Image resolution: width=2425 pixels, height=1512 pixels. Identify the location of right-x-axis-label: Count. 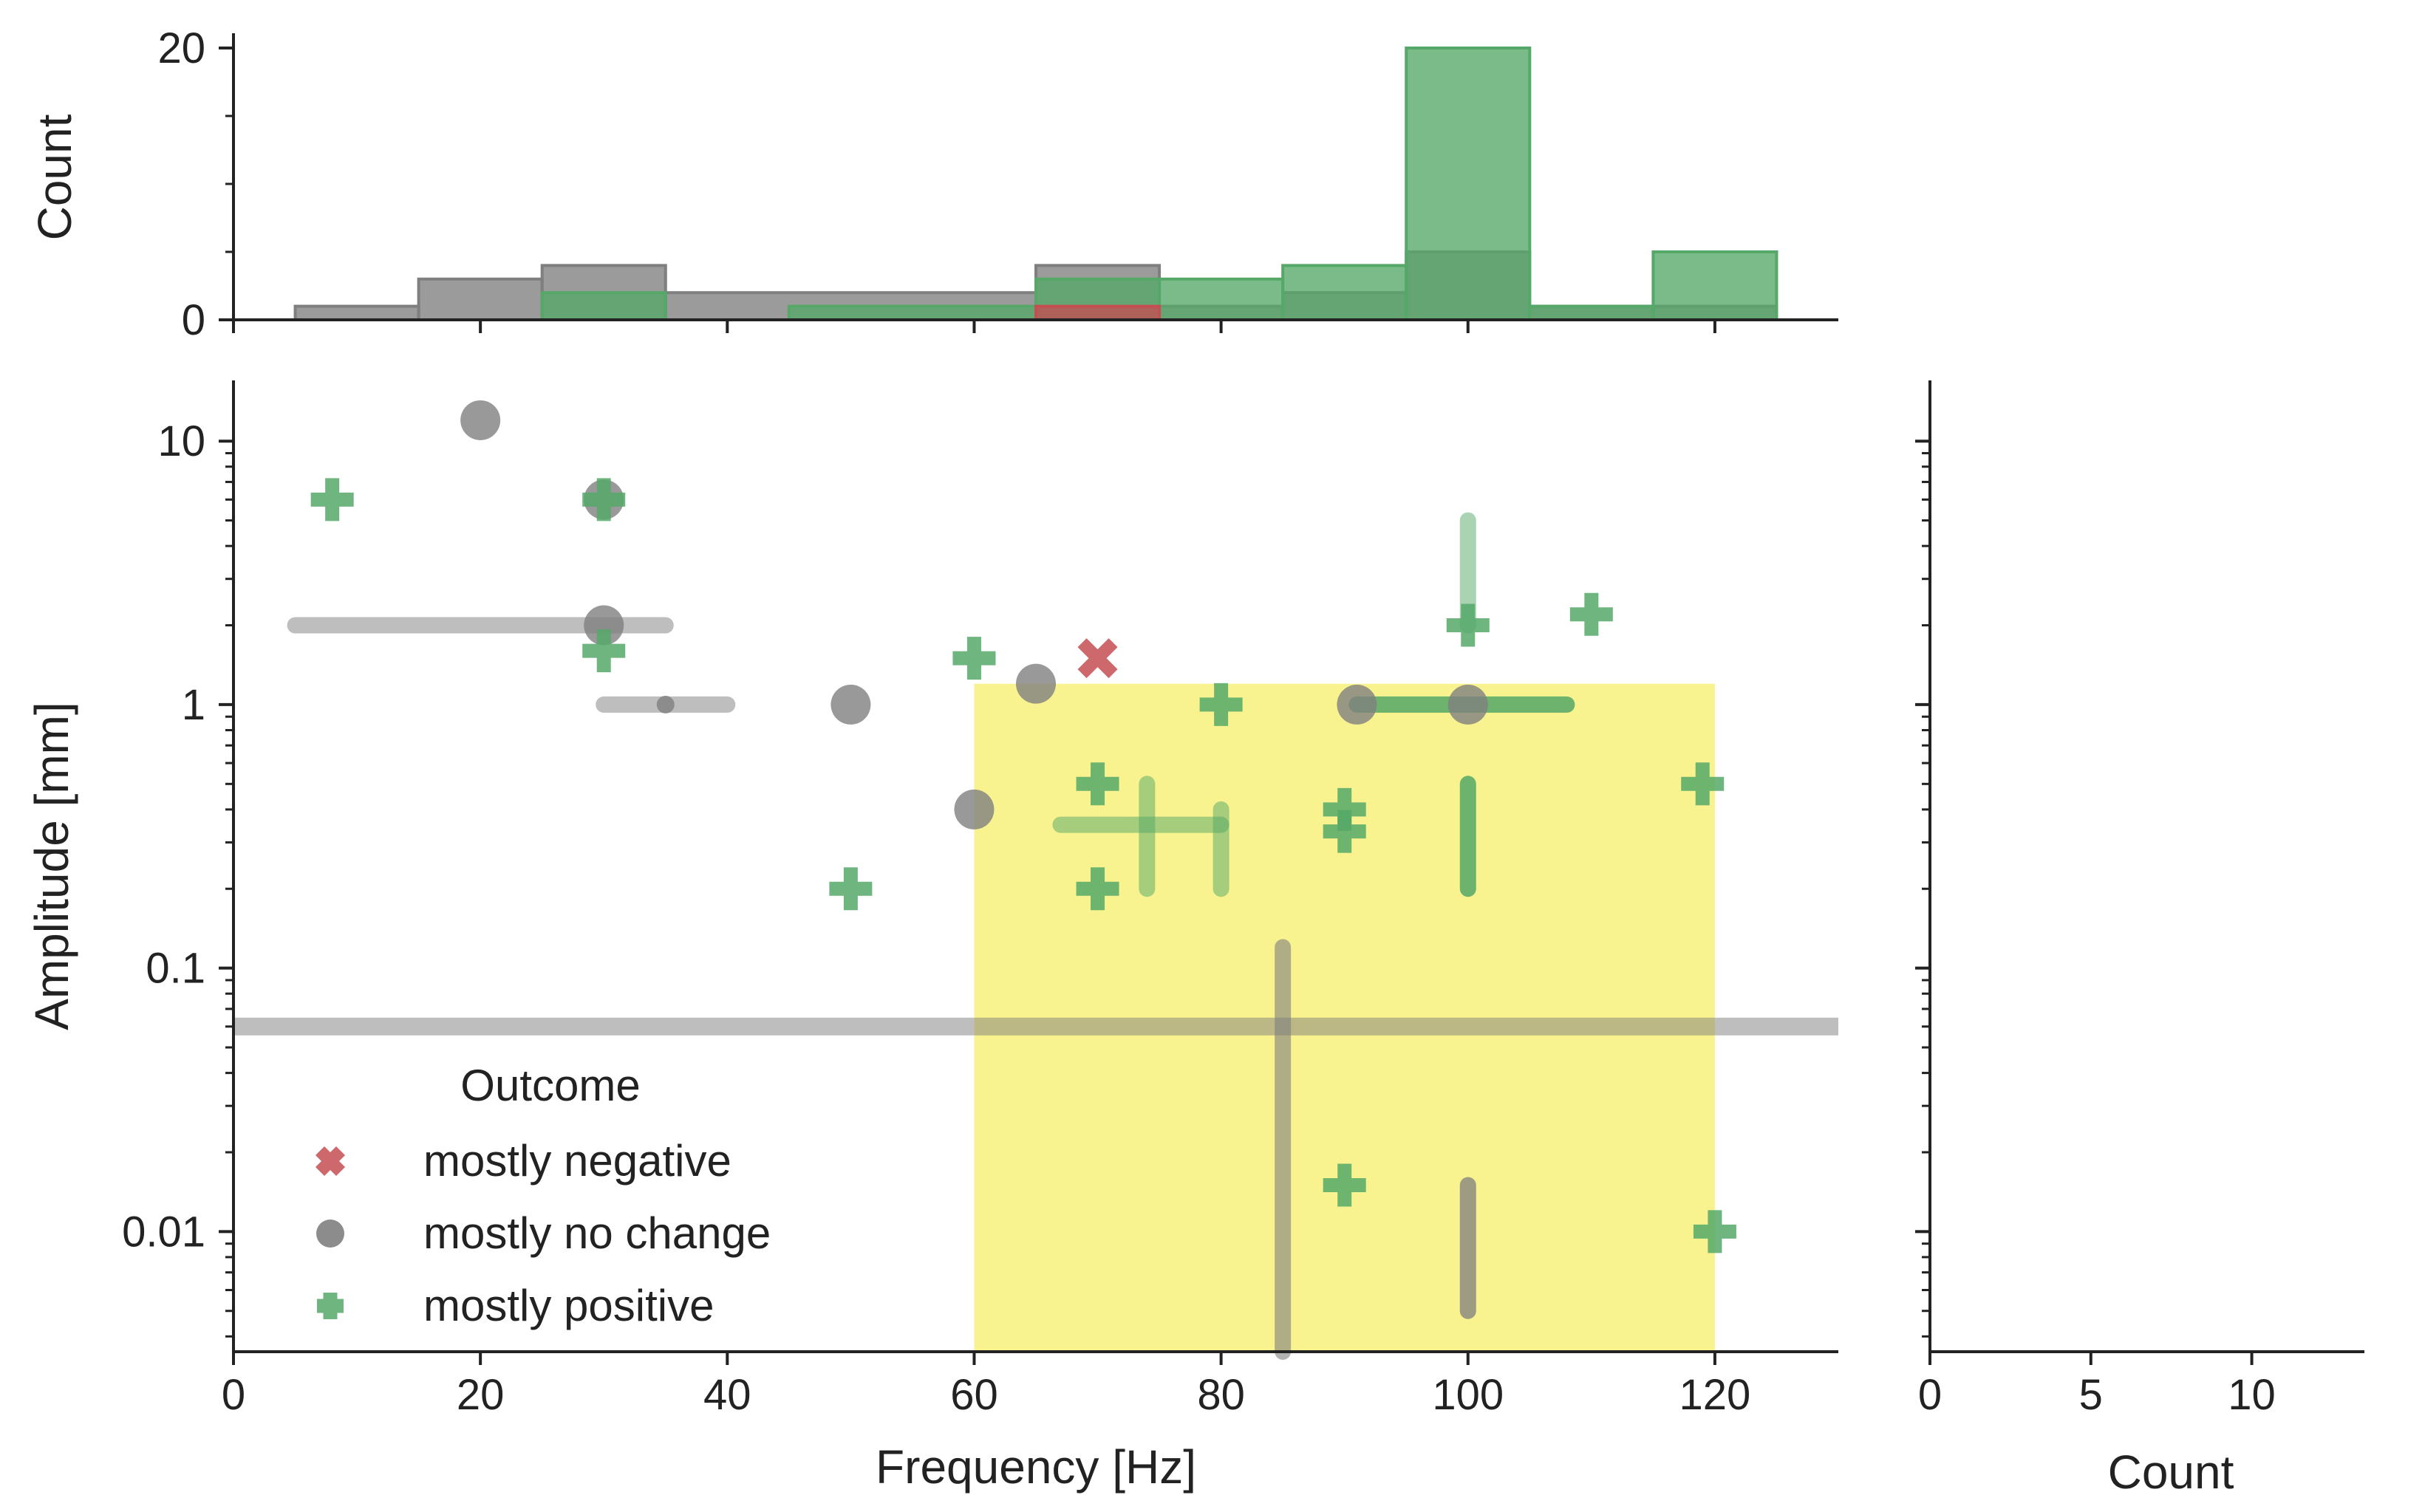
(2171, 1472).